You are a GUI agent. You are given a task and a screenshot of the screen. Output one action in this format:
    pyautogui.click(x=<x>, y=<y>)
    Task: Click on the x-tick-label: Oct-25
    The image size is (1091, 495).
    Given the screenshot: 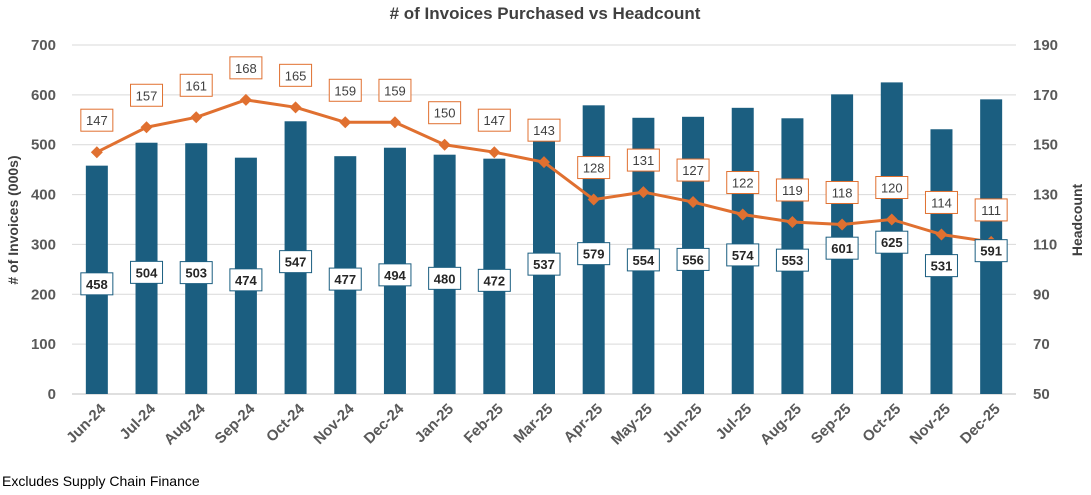 What is the action you would take?
    pyautogui.click(x=881, y=423)
    